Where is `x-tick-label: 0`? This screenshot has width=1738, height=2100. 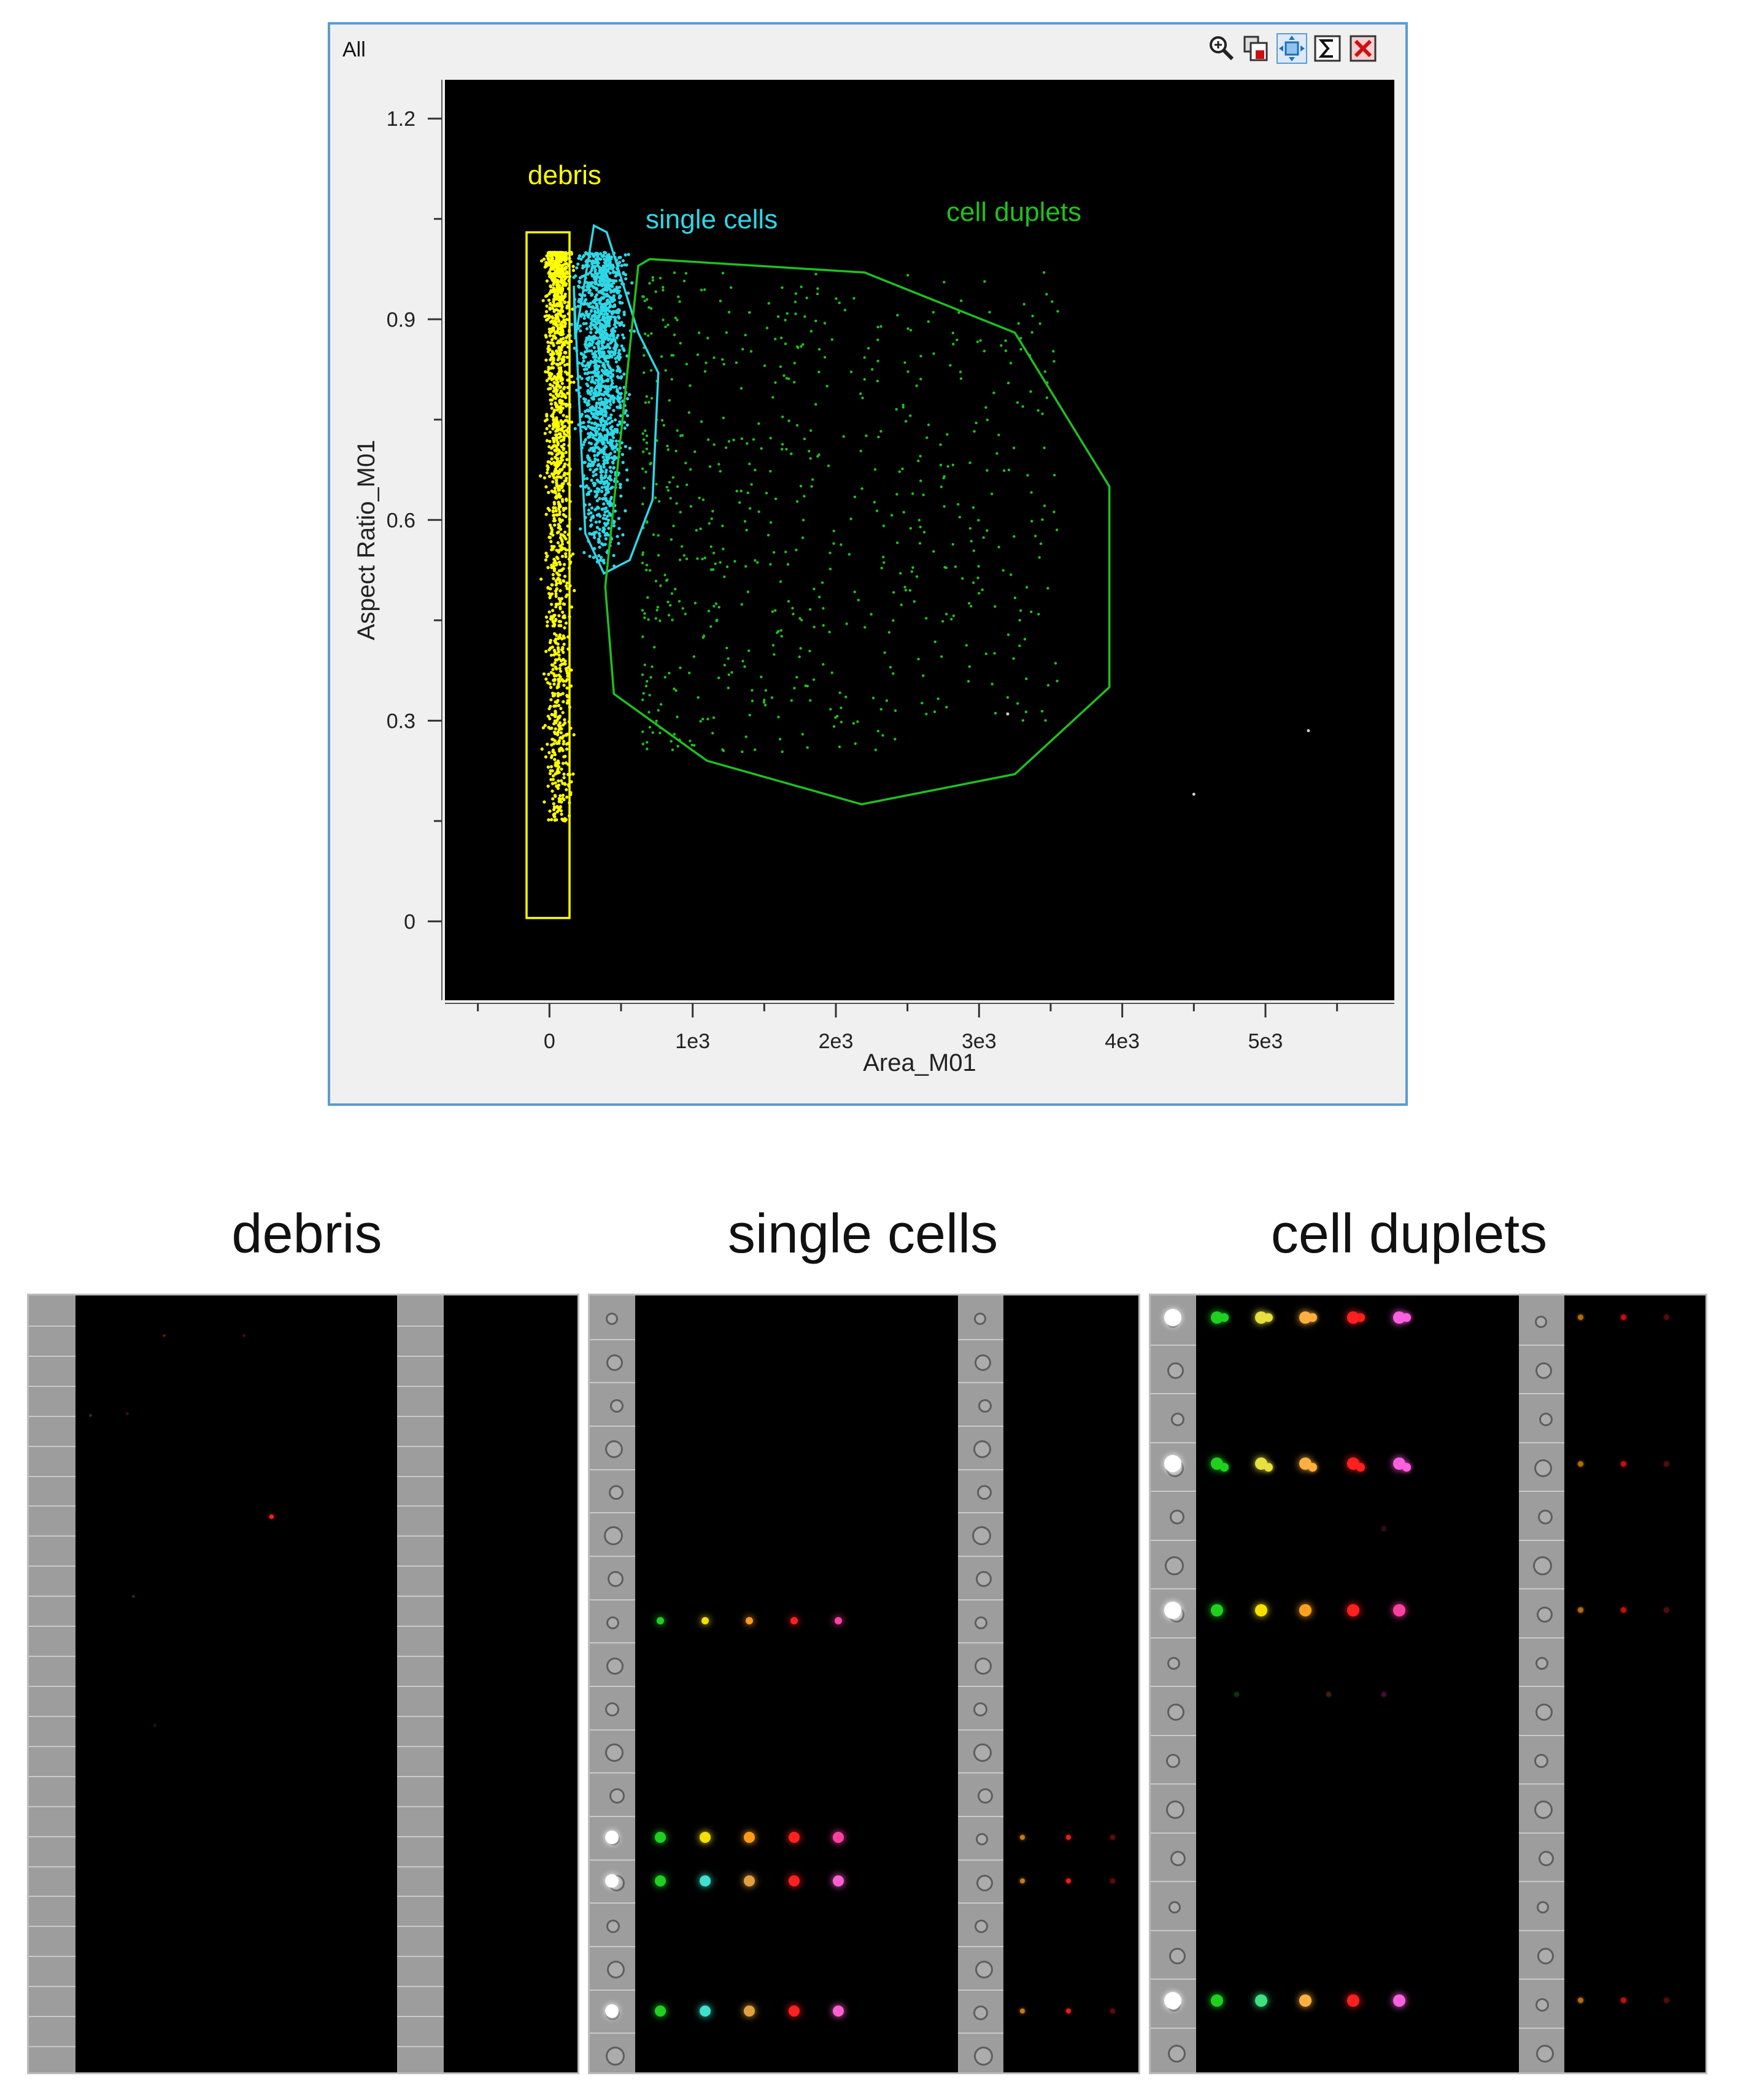 x-tick-label: 0 is located at coordinates (549, 1041).